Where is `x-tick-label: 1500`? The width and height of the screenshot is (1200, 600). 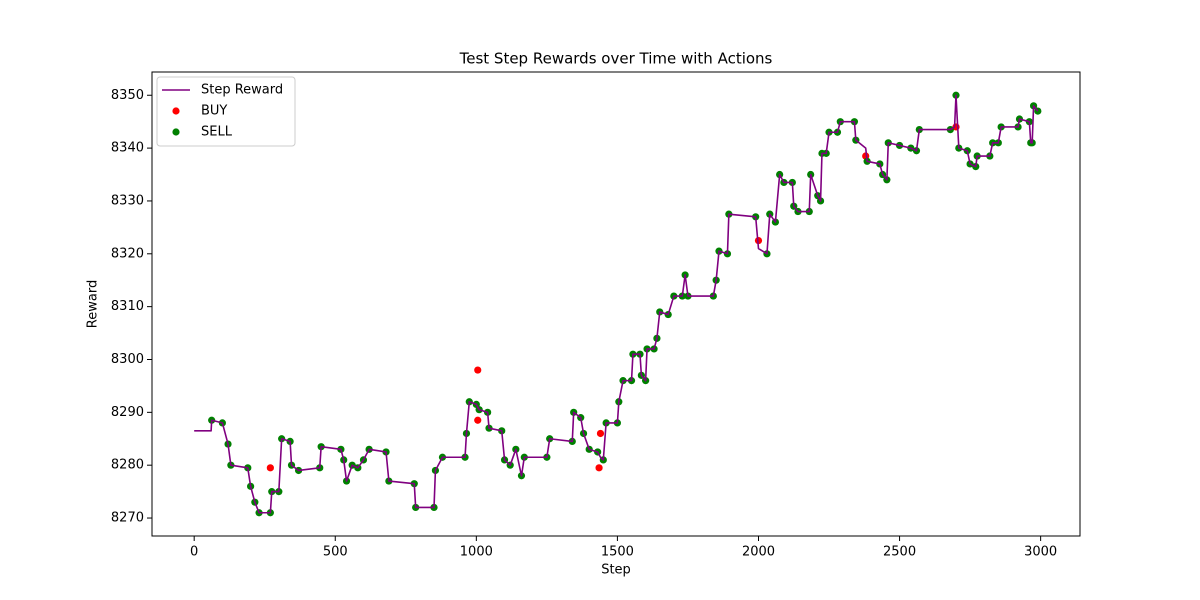 x-tick-label: 1500 is located at coordinates (617, 552).